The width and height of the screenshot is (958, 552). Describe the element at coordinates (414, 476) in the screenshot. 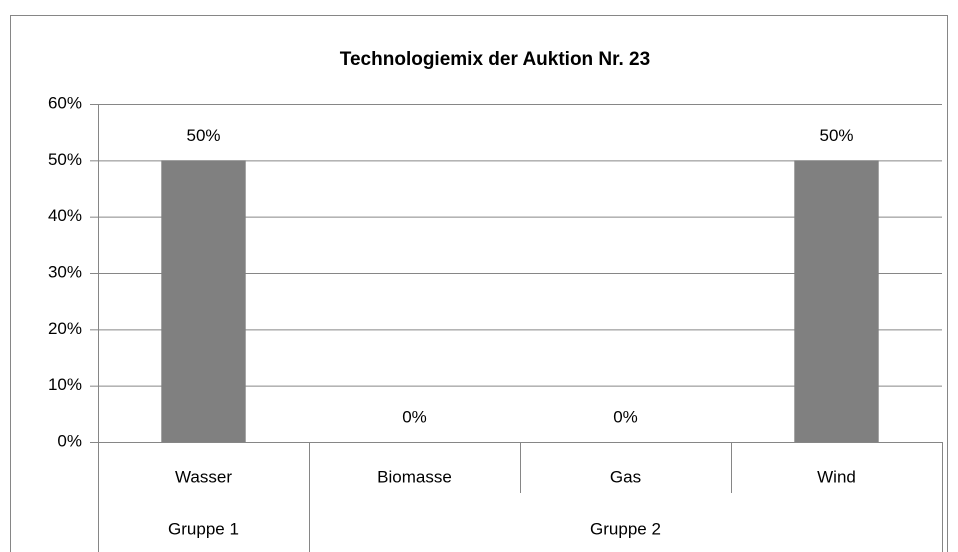

I see `x-tick-label: Biomasse` at that location.